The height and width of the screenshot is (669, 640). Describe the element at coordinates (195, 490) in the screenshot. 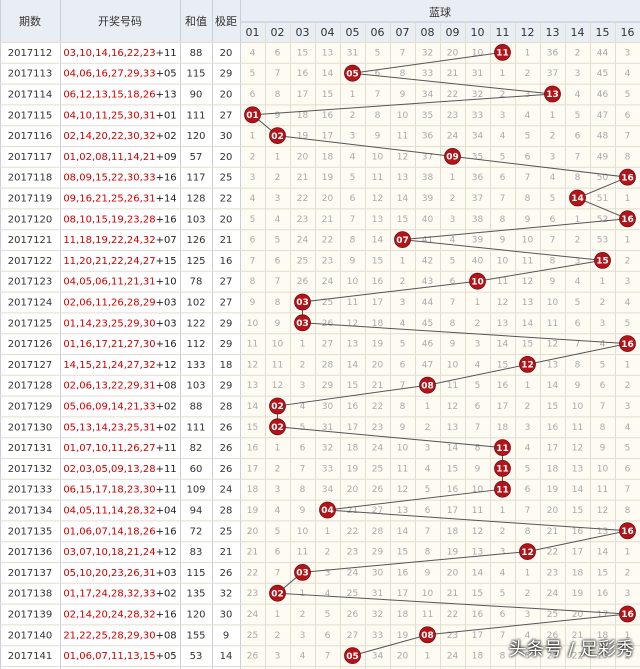

I see `sum-cell: 109` at that location.